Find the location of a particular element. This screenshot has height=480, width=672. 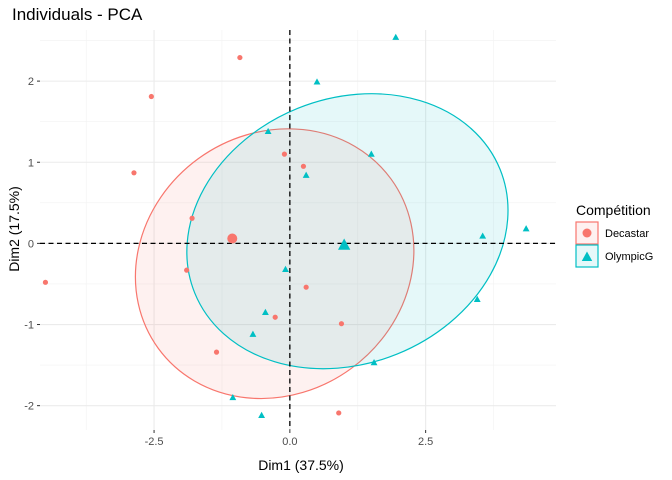

chart-title: Individuals - PCA is located at coordinates (77, 14).